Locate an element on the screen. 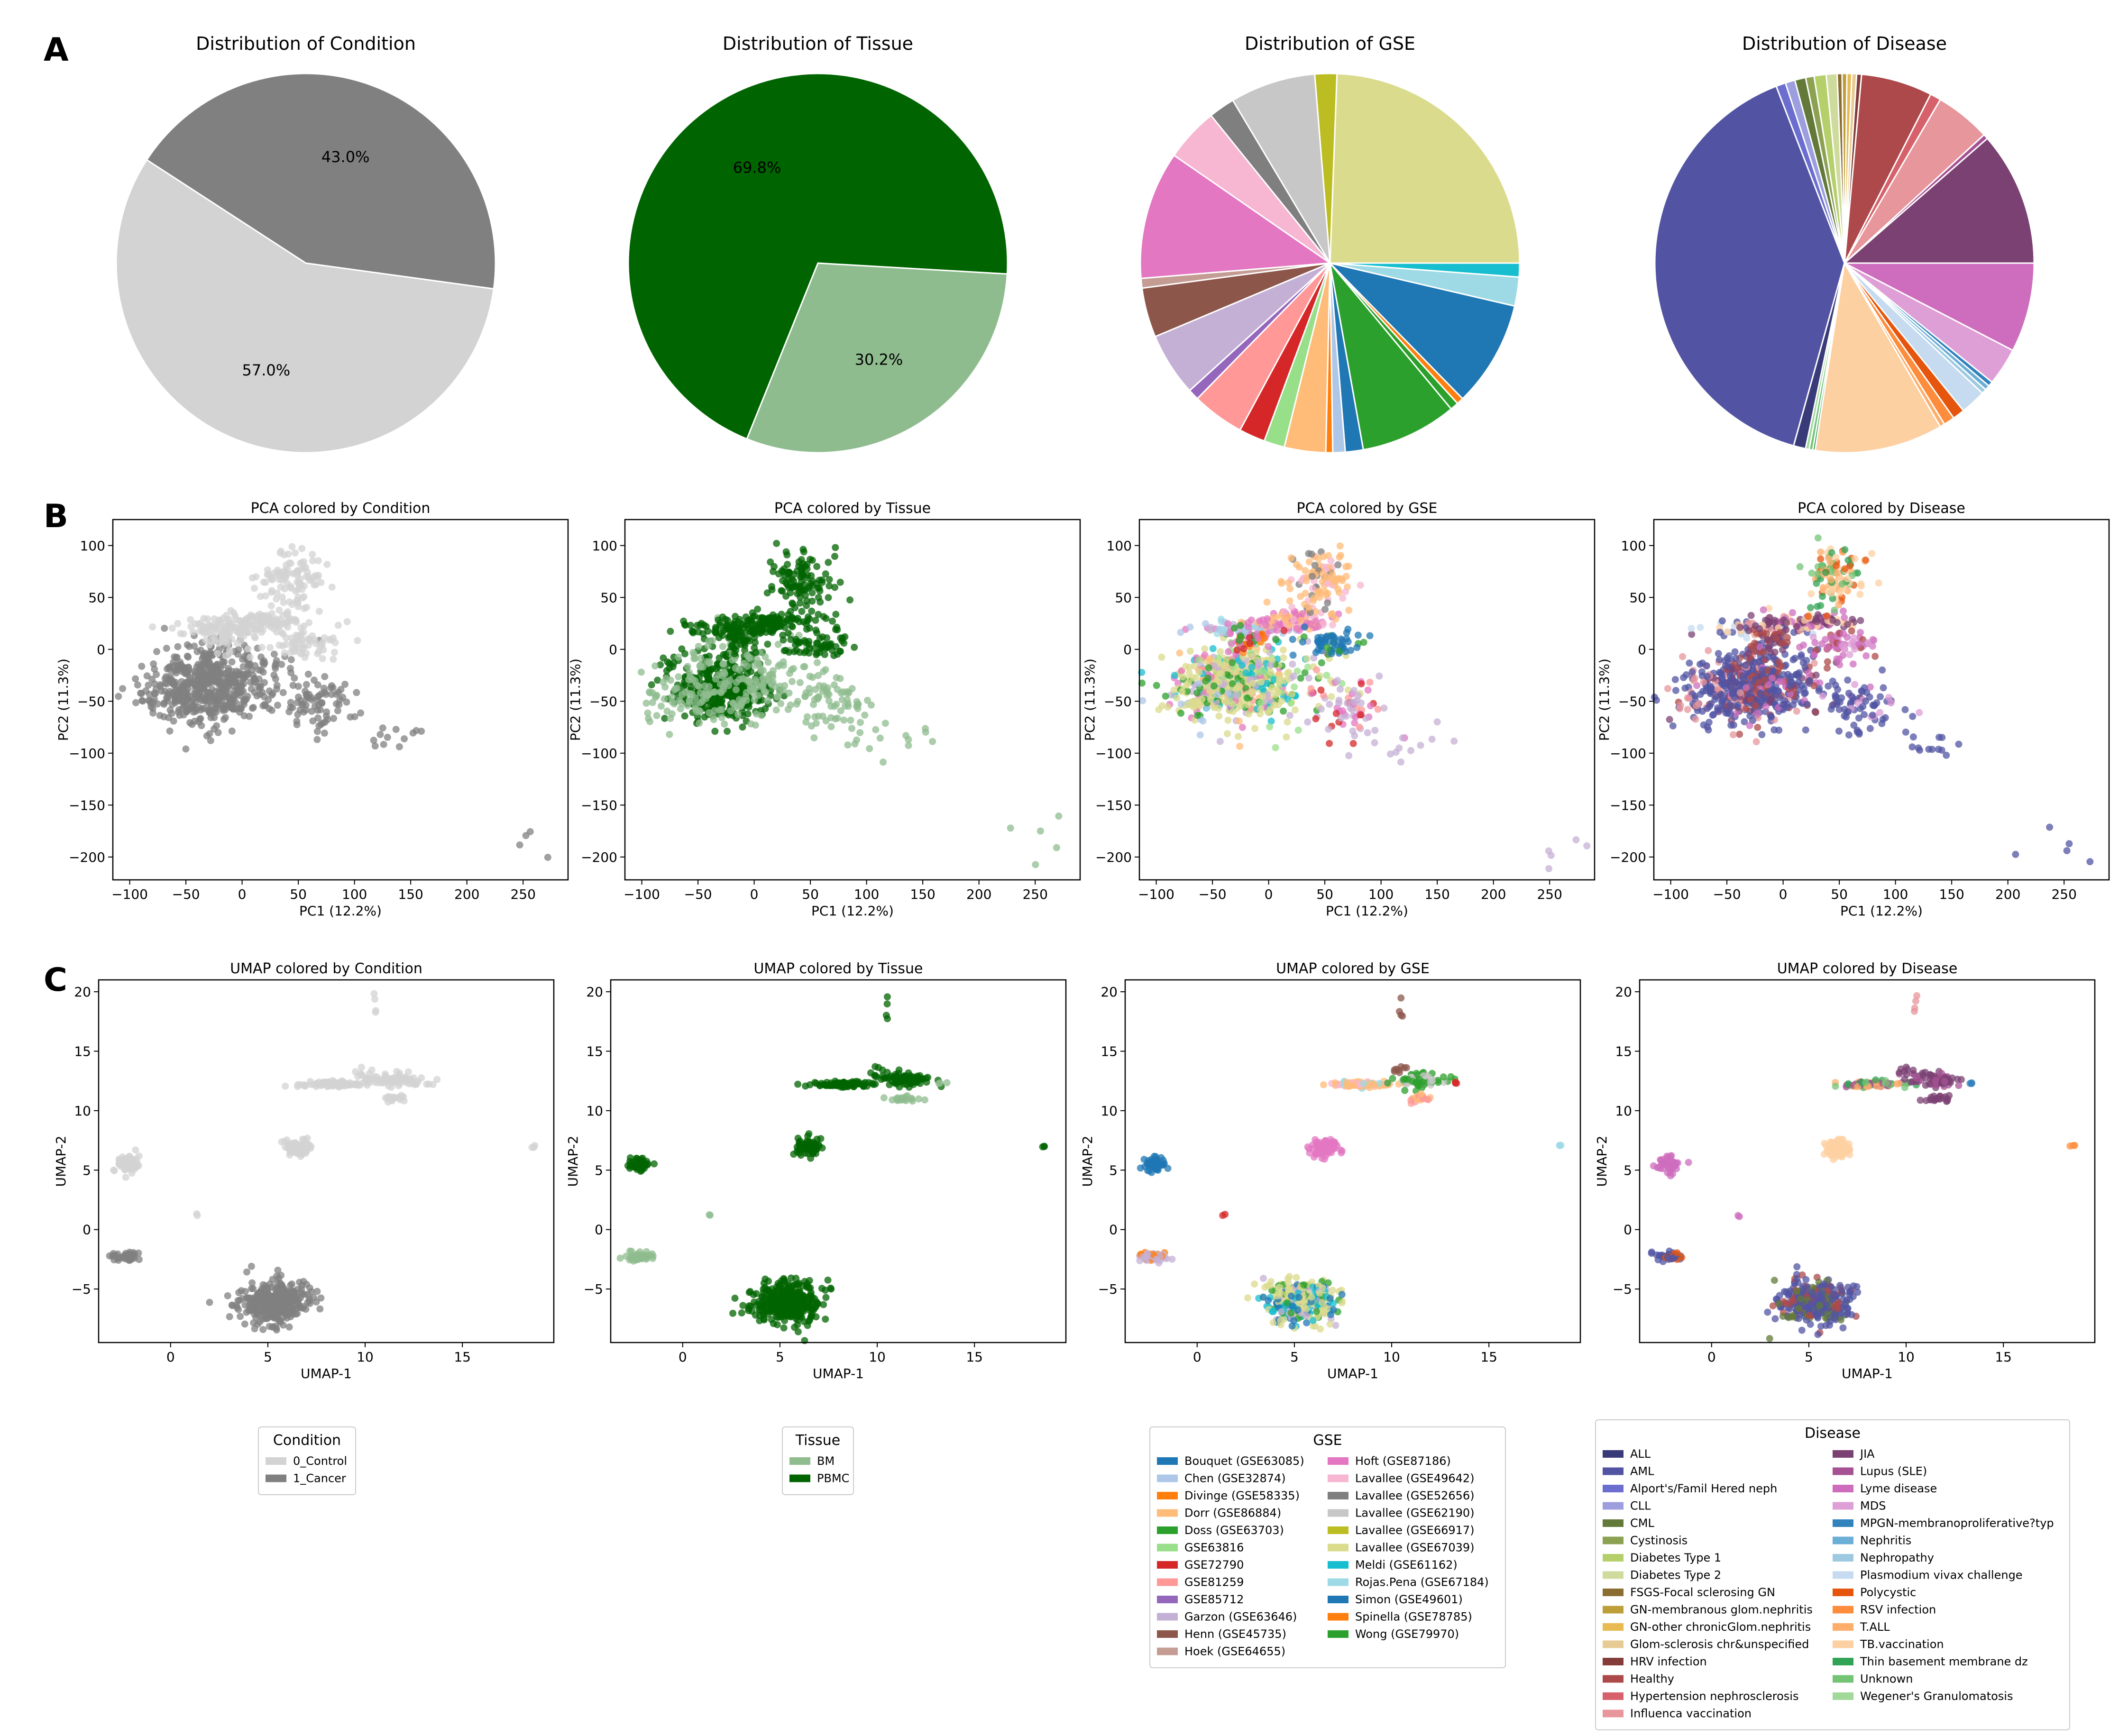 This screenshot has height=1736, width=2128. pca-condition-ylabel: PC2 (11.3%) is located at coordinates (63, 699).